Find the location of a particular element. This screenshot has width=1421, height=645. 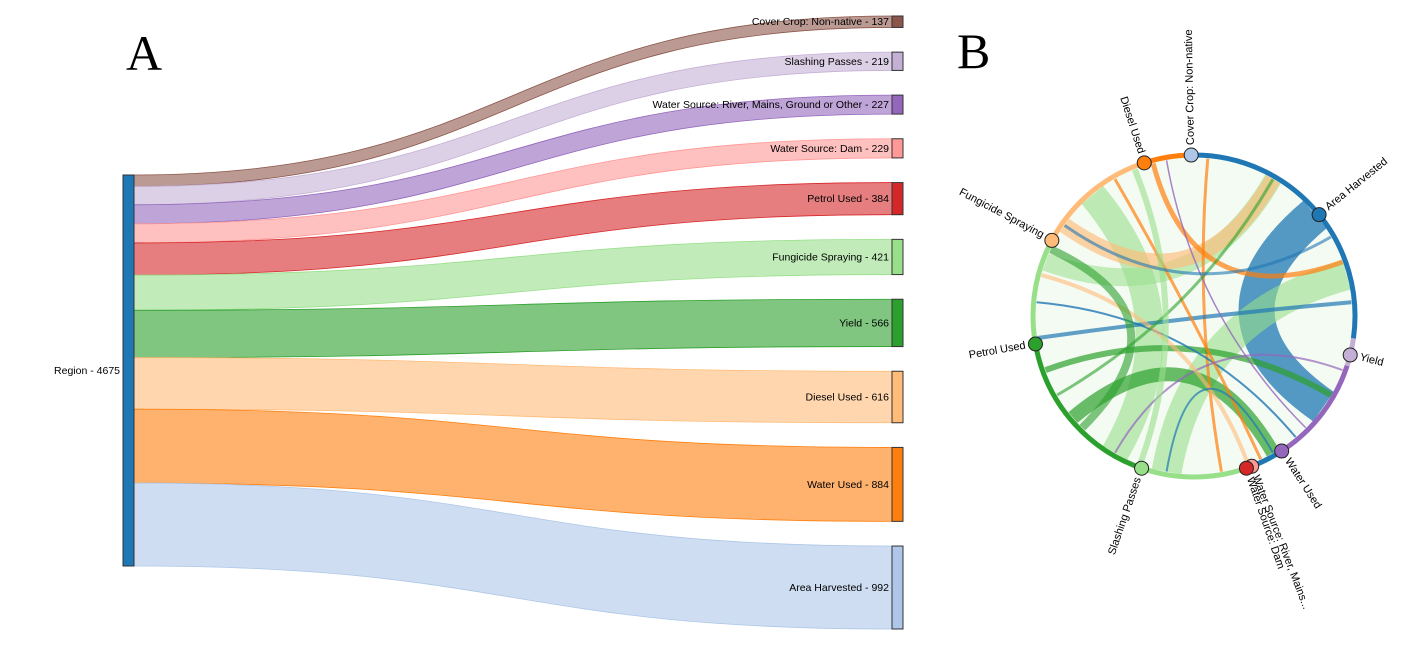

sankey-label-diesel-used: Diesel Used - 616 is located at coordinates (848, 398).